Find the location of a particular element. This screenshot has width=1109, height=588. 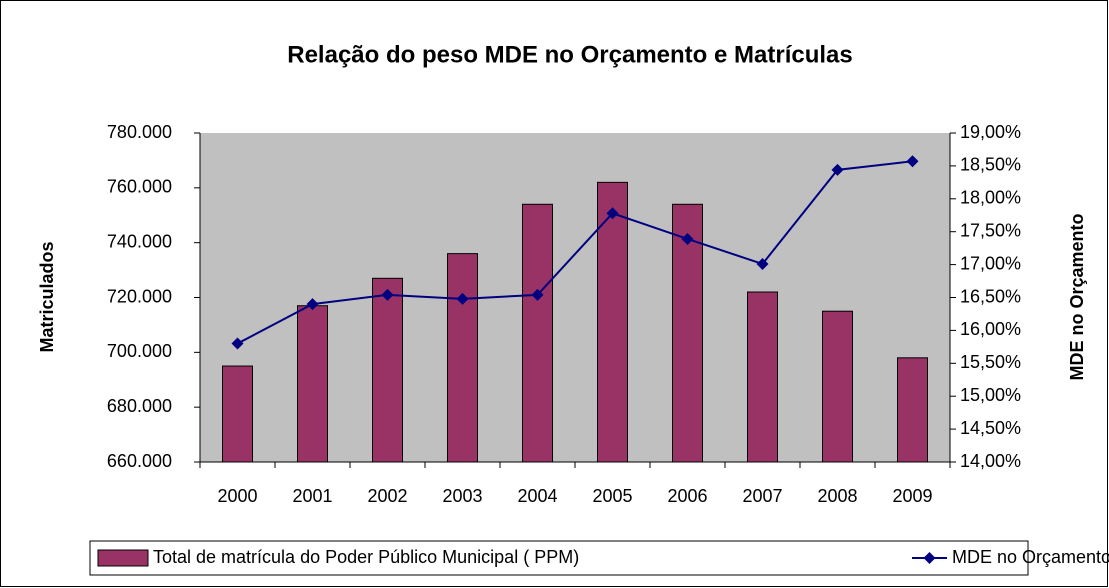

y-tick-label: 700.000 is located at coordinates (139, 351).